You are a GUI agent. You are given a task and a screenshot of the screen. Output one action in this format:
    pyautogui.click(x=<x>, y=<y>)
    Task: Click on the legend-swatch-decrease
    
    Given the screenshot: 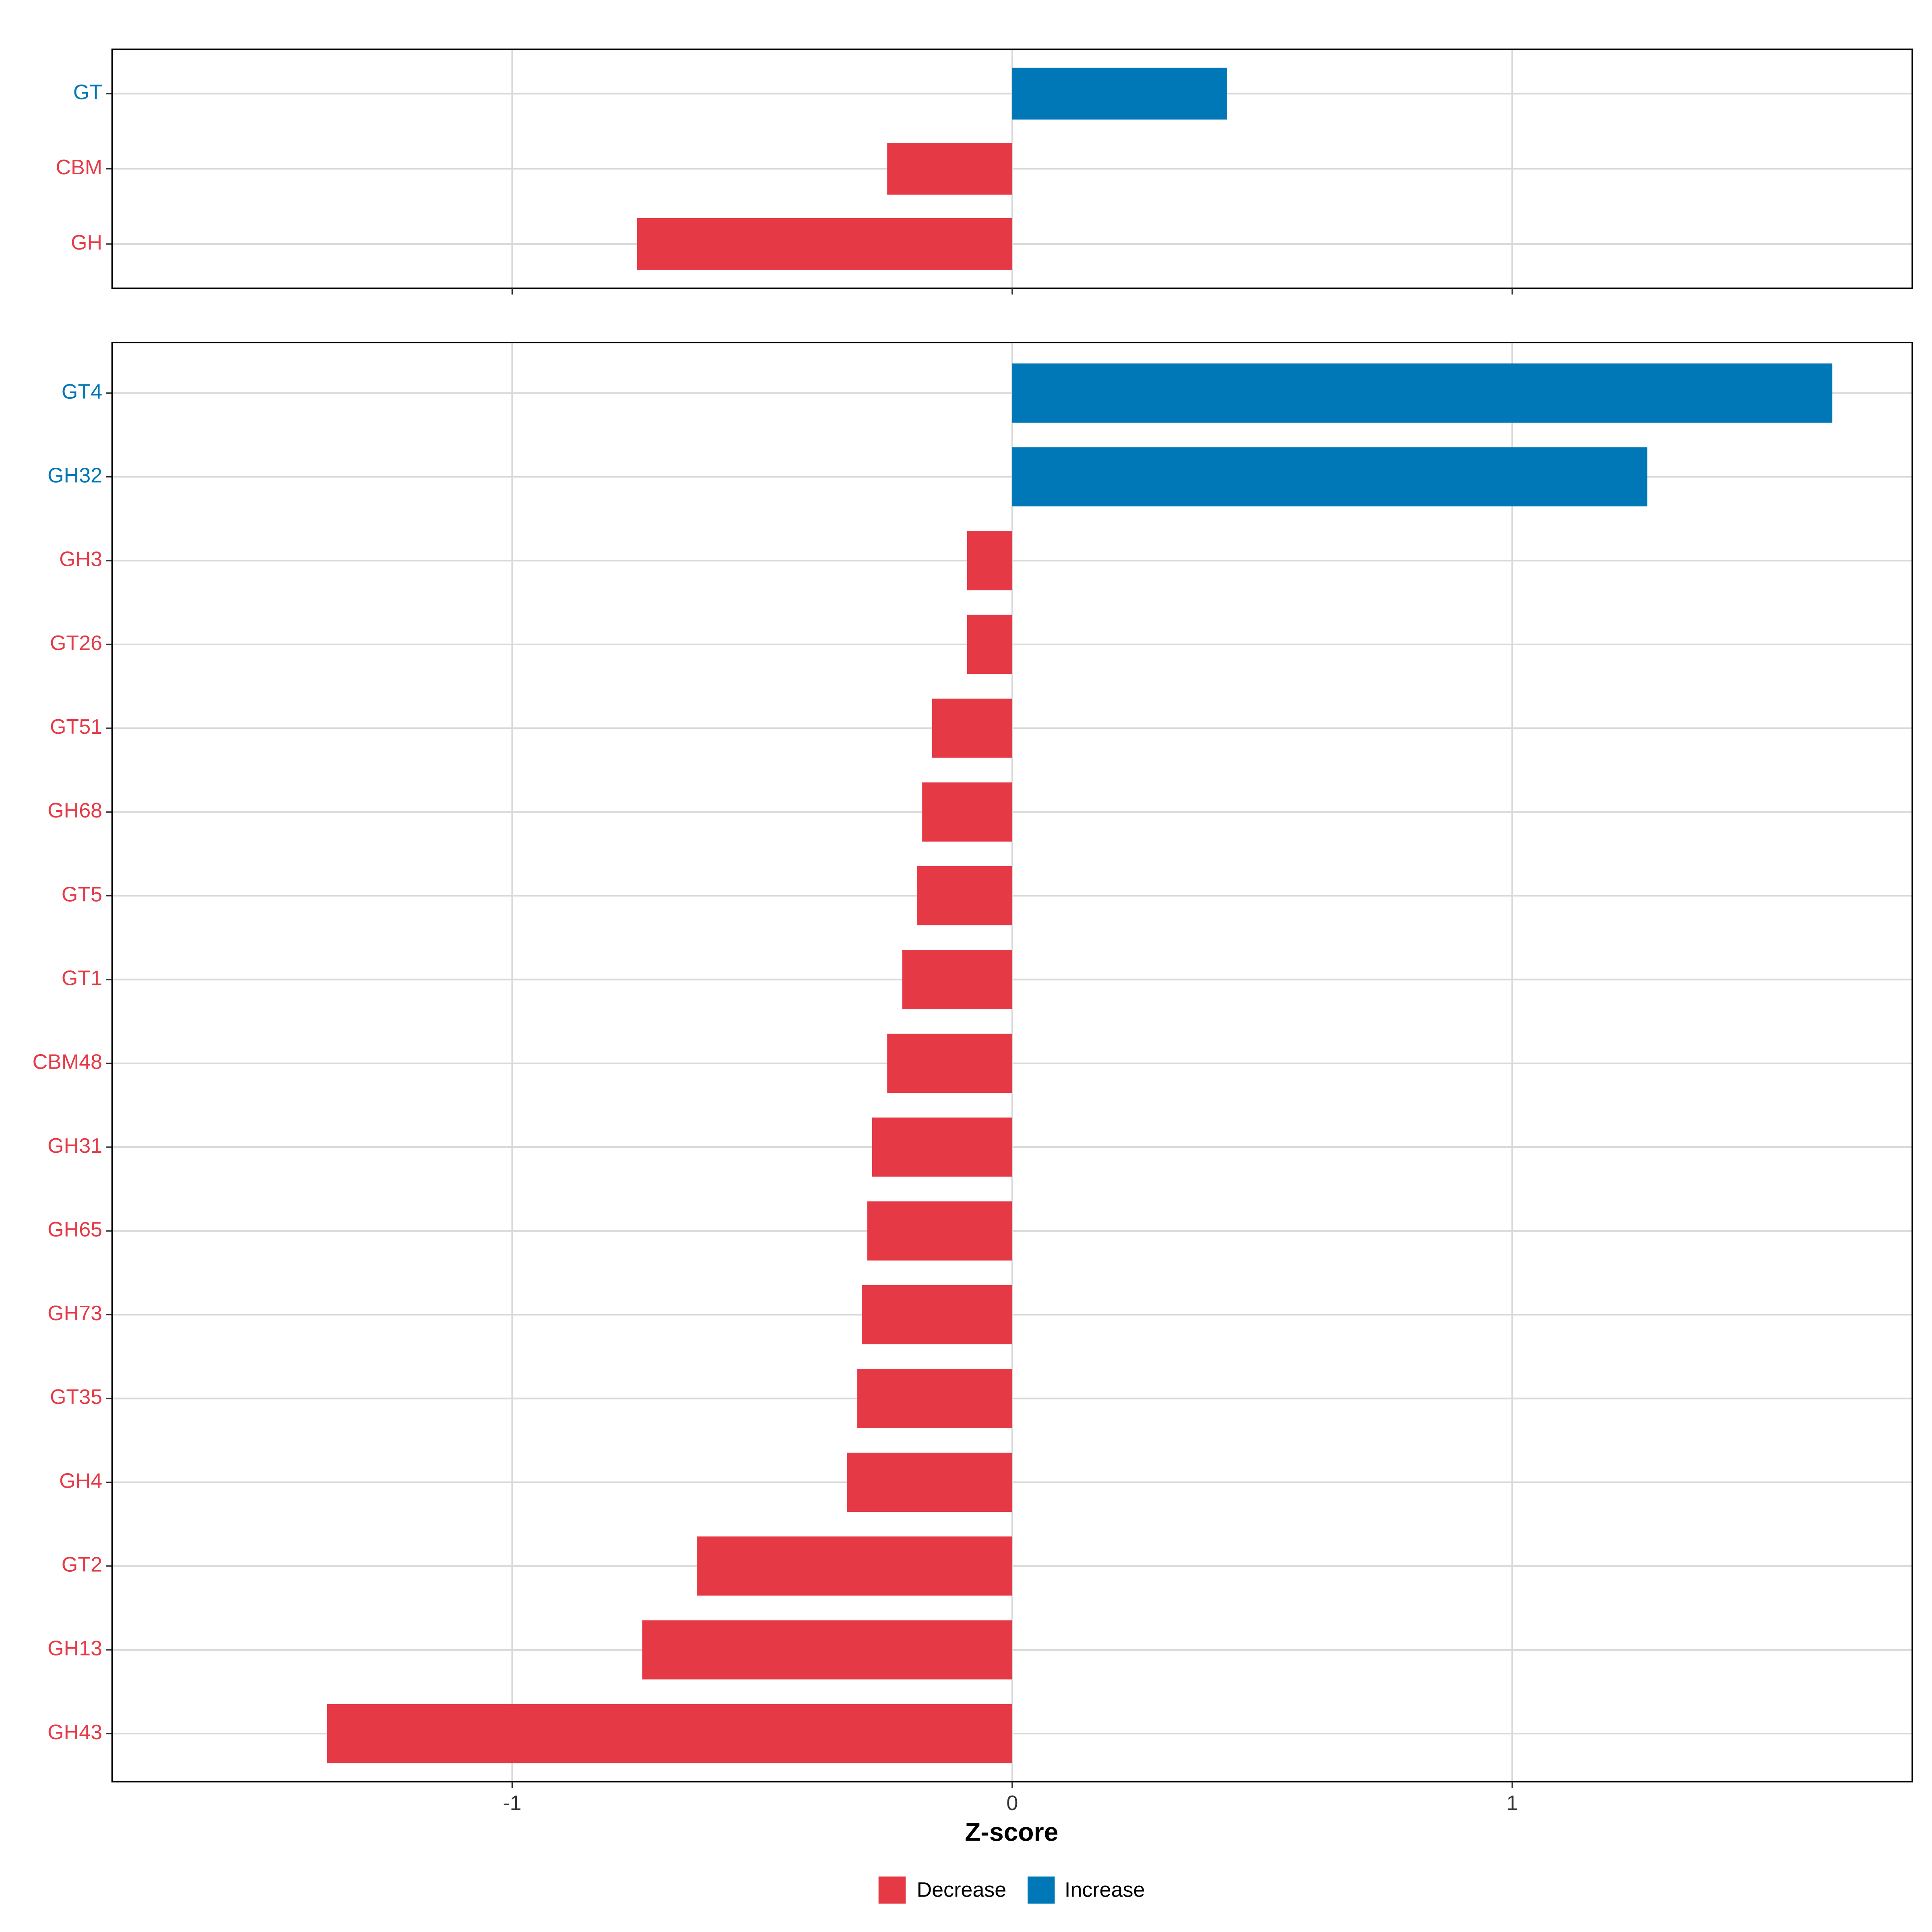 What is the action you would take?
    pyautogui.click(x=892, y=1890)
    